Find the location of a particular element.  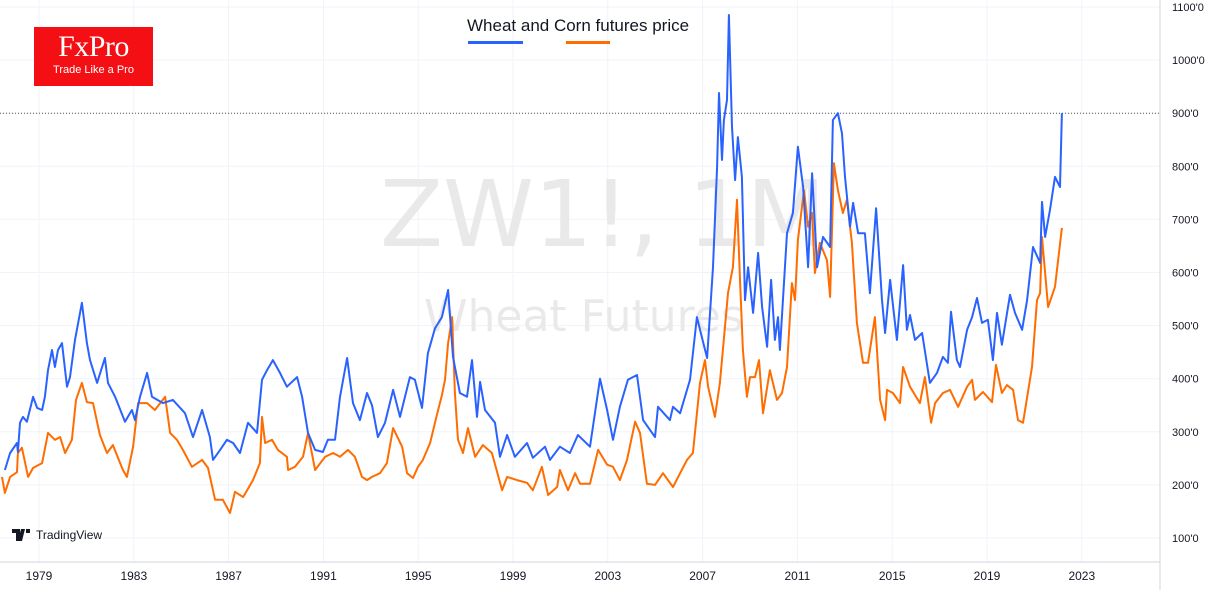

title-rest: futures price is located at coordinates (640, 25).